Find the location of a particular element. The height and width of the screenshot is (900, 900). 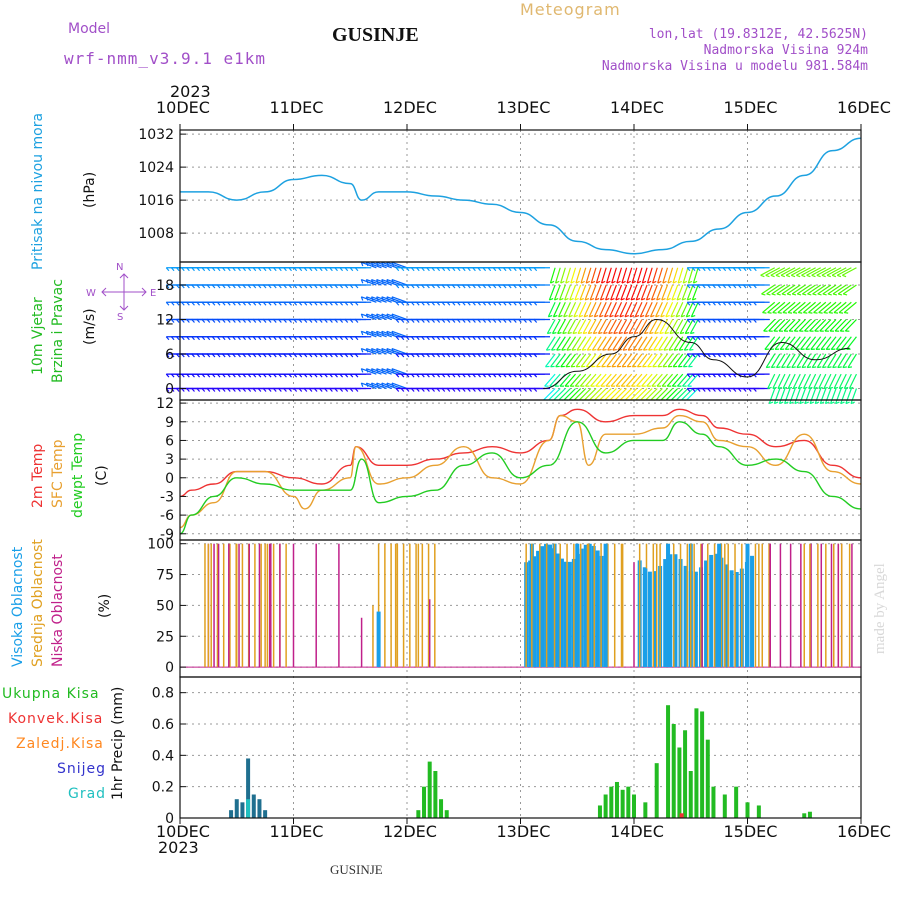

bottom-day-label: 10DEC is located at coordinates (183, 831).